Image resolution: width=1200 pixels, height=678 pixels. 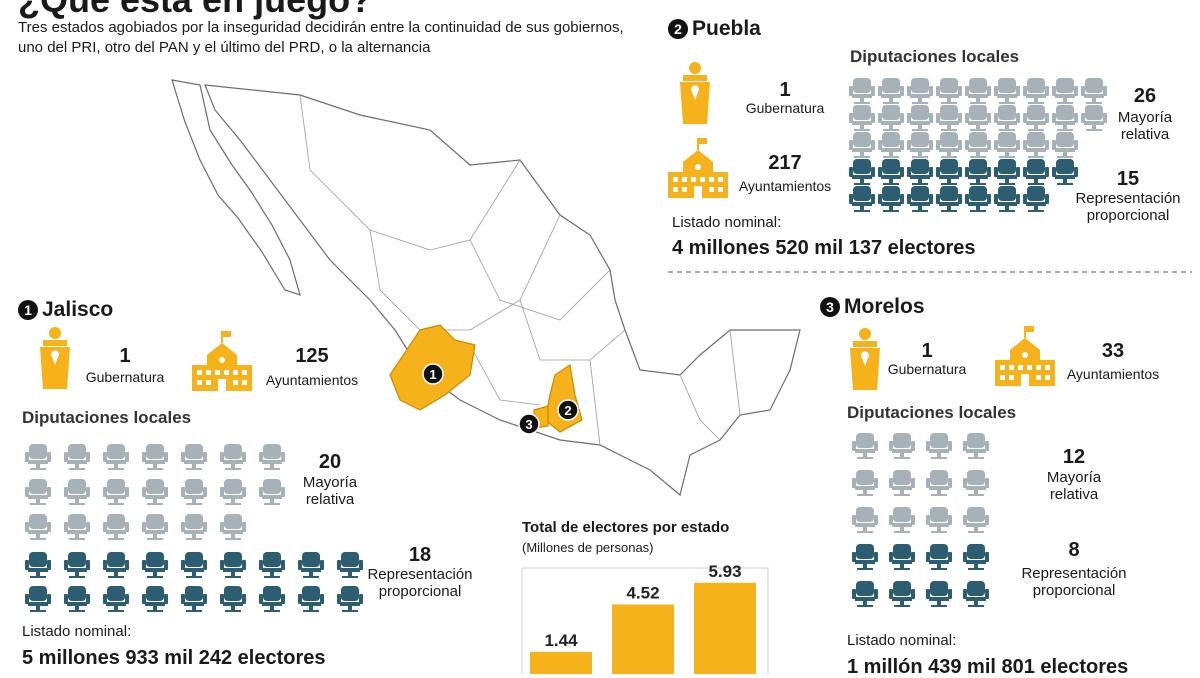 I want to click on listado-label: Listado nominal:, so click(x=77, y=631).